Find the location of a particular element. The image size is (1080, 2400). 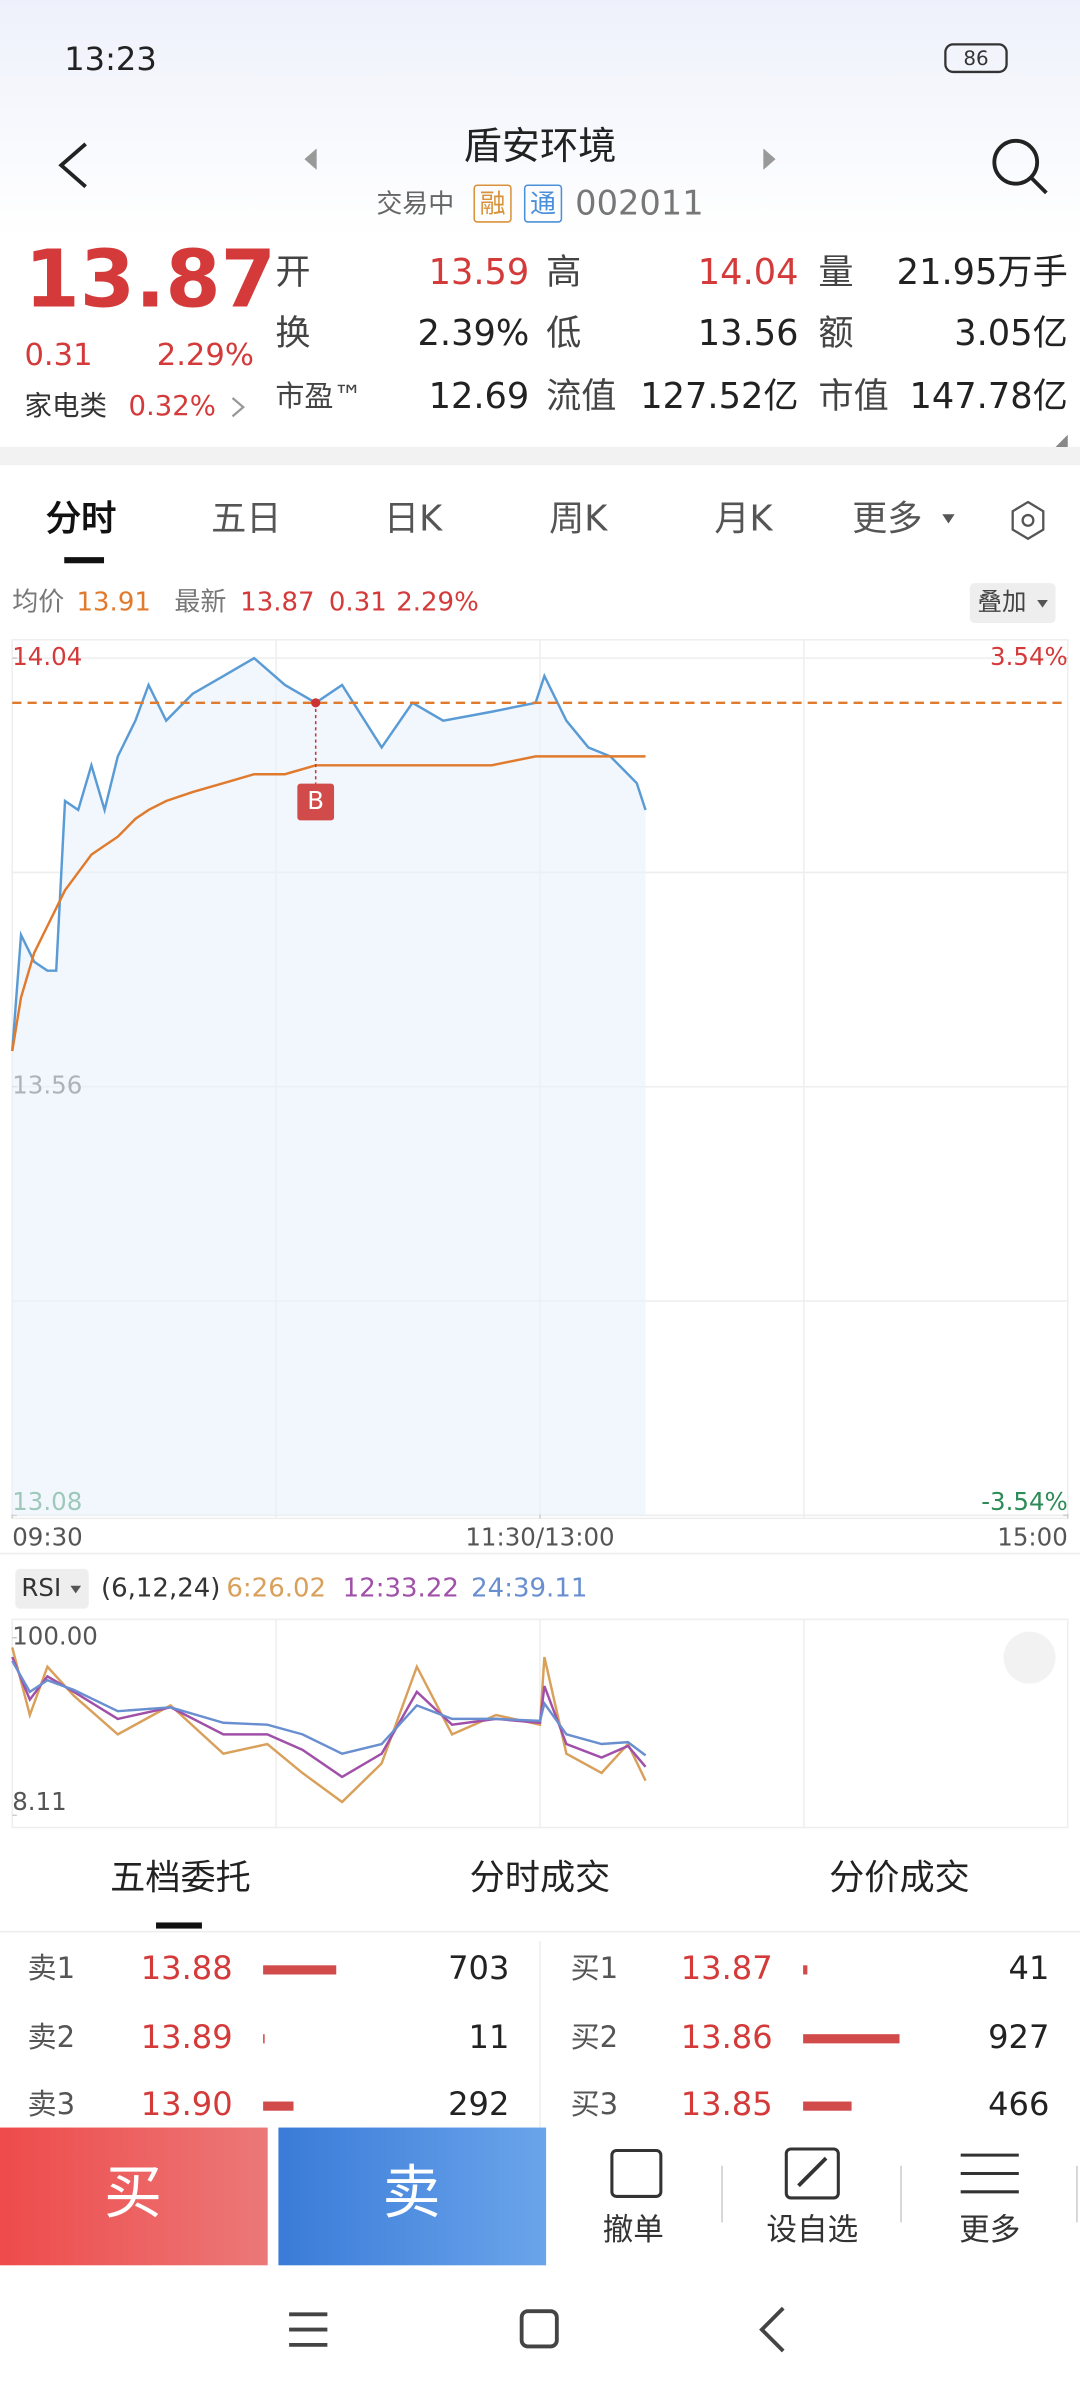

legend-value: 13.91 is located at coordinates (113, 603).